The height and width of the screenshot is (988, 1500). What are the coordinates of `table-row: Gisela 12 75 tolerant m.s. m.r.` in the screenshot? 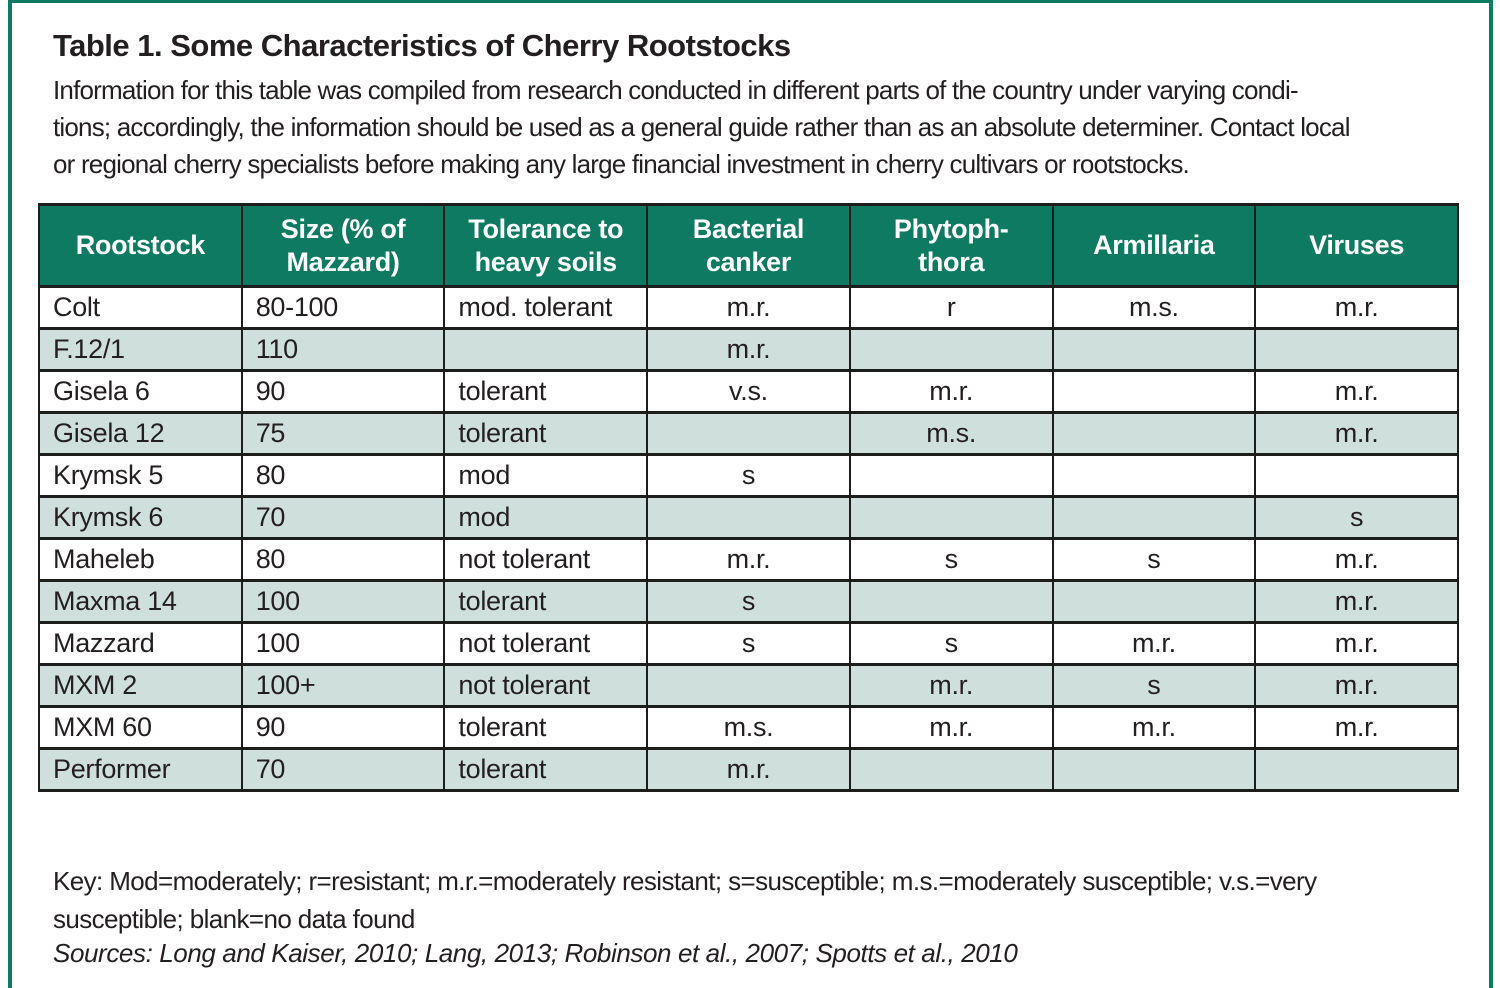 It's located at (748, 433).